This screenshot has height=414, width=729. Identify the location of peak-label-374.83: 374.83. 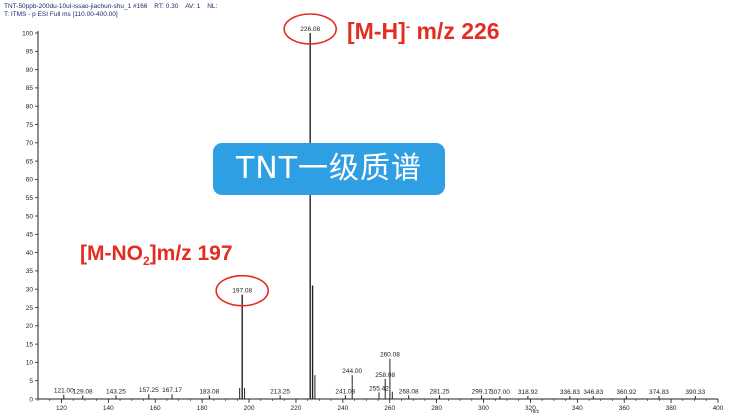
(659, 392).